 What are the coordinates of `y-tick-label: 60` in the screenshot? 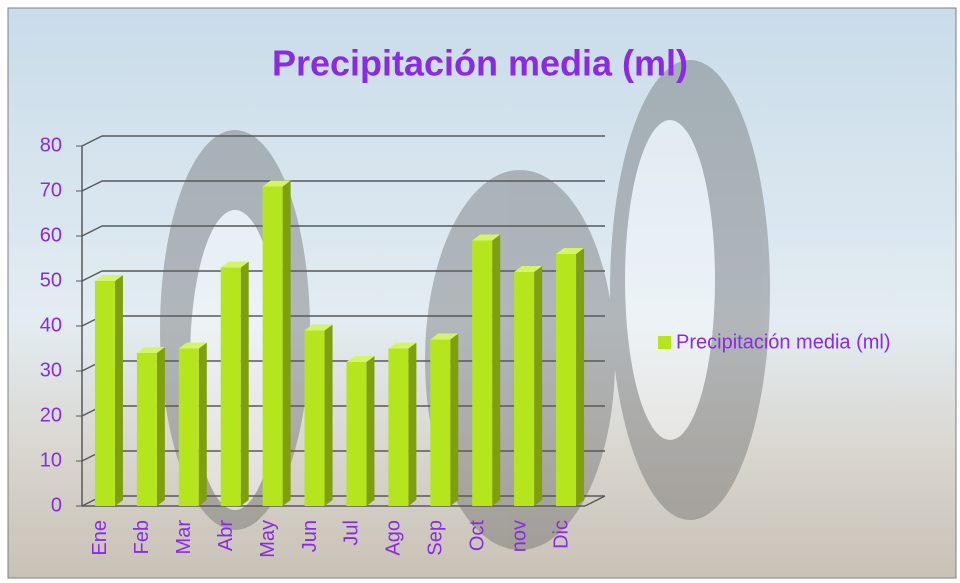 It's located at (51, 235).